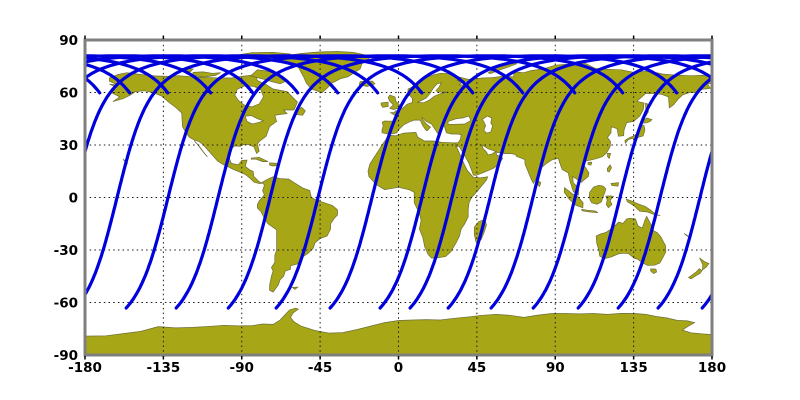 This screenshot has width=800, height=400. Describe the element at coordinates (73, 199) in the screenshot. I see `y-tick-label: 0` at that location.